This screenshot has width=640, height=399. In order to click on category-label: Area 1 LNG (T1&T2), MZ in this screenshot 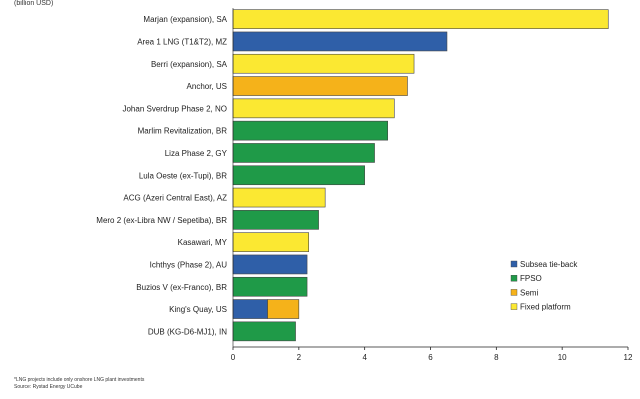, I will do `click(182, 41)`.